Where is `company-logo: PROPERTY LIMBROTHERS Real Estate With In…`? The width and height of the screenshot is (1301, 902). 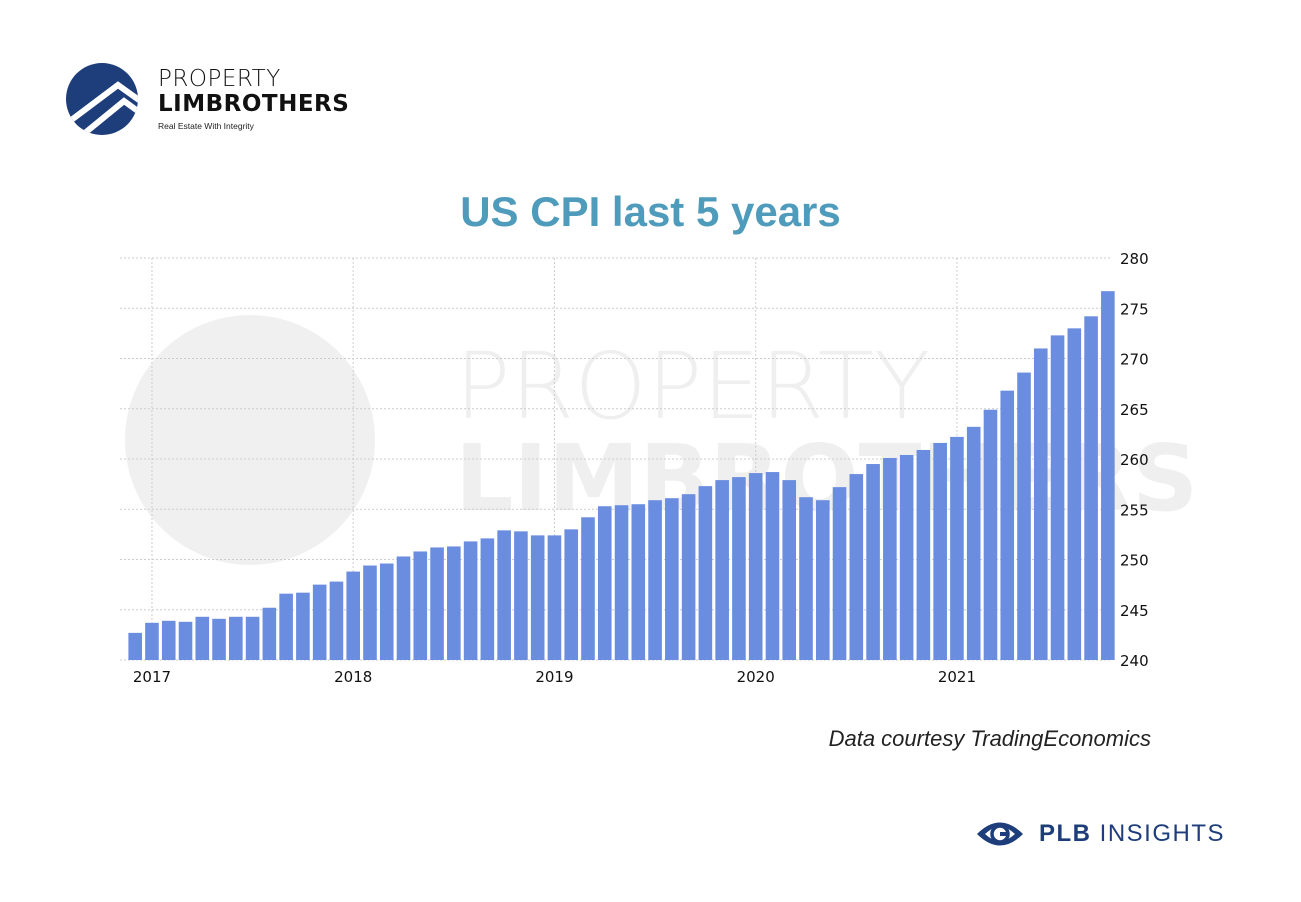 company-logo: PROPERTY LIMBROTHERS Real Estate With In… is located at coordinates (207, 99).